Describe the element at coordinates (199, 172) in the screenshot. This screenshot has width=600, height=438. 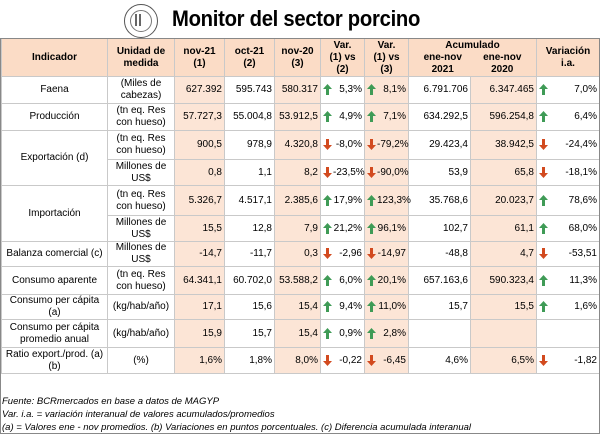
I see `cell-nov21: 0,8` at that location.